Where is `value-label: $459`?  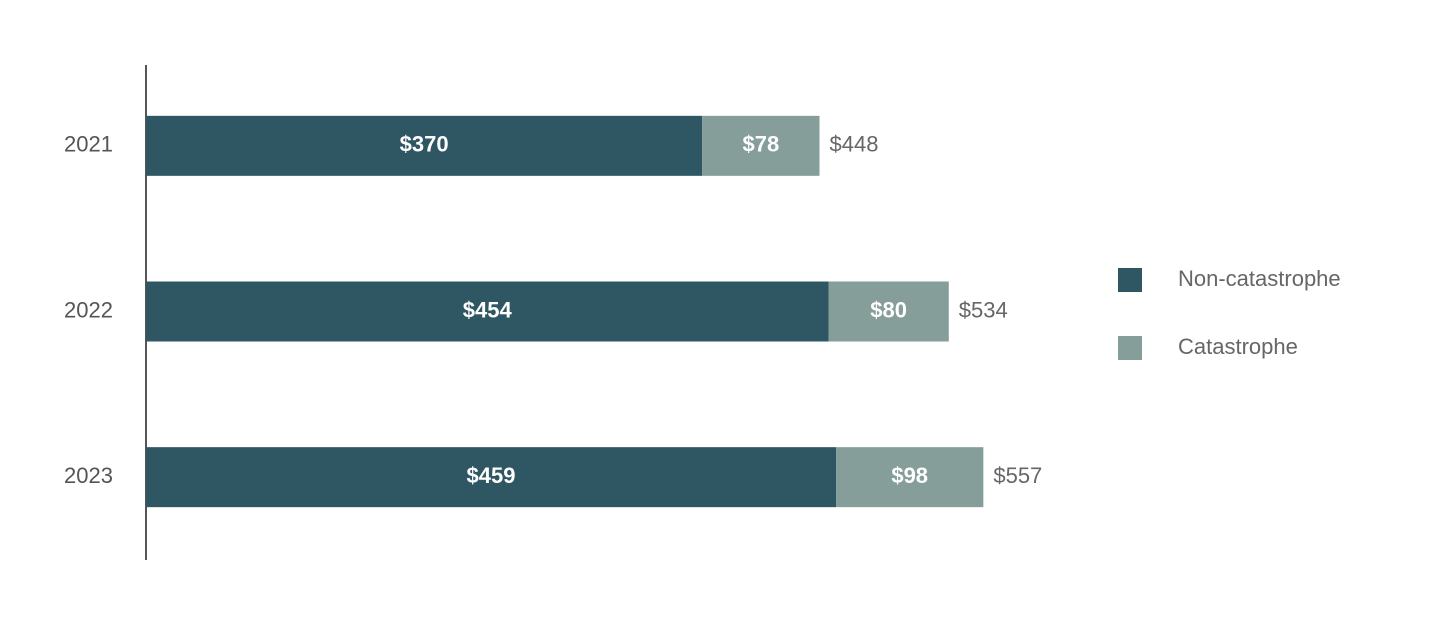 value-label: $459 is located at coordinates (491, 475).